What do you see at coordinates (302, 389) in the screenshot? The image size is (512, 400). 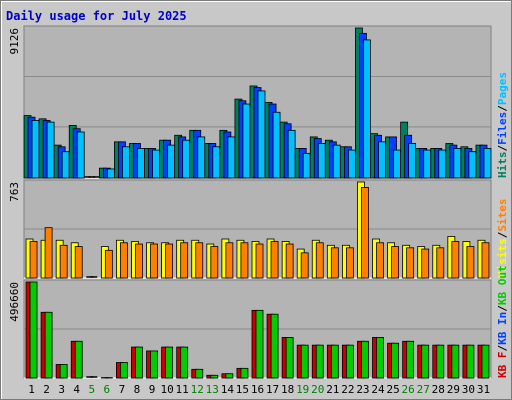 I see `x-tick-label-19: 19` at bounding box center [302, 389].